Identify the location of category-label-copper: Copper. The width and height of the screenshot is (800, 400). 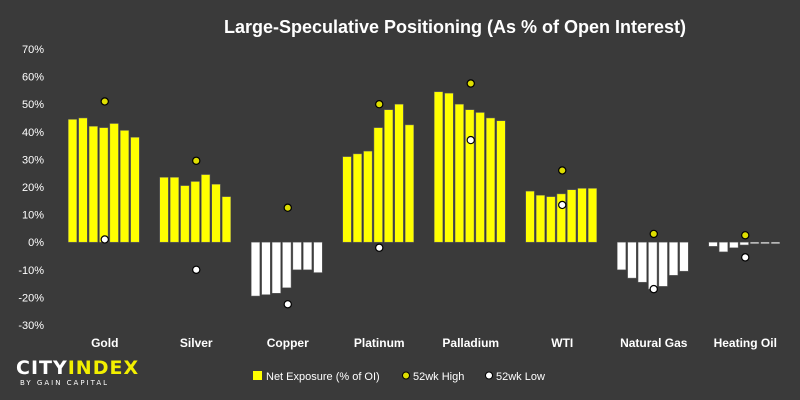
(288, 343).